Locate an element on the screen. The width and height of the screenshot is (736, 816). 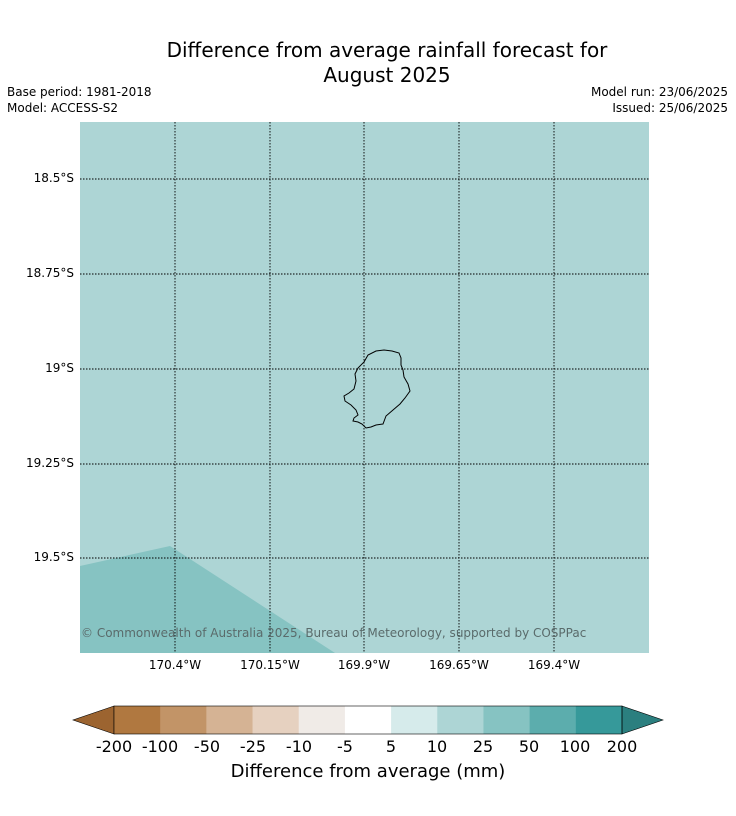
colorbar-tick-2: -100 is located at coordinates (160, 746).